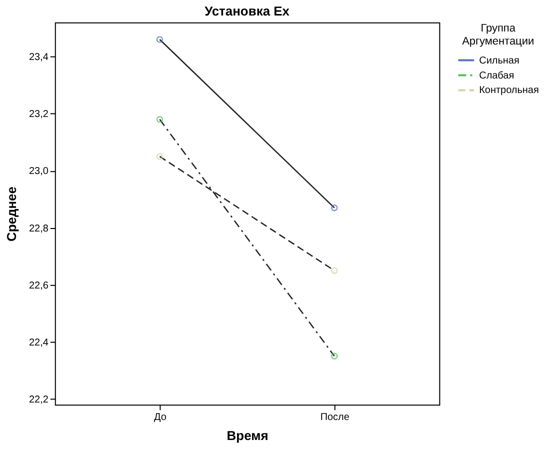 The height and width of the screenshot is (475, 544). Describe the element at coordinates (247, 10) in the screenshot. I see `chart-title: Установка Ex` at that location.